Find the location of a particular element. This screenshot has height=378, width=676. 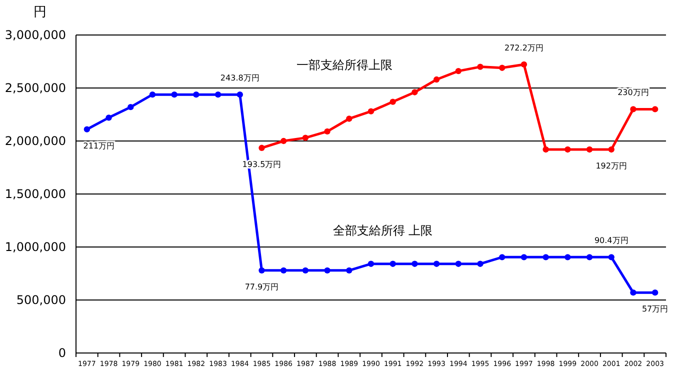

annotation: 57万円 is located at coordinates (655, 309).